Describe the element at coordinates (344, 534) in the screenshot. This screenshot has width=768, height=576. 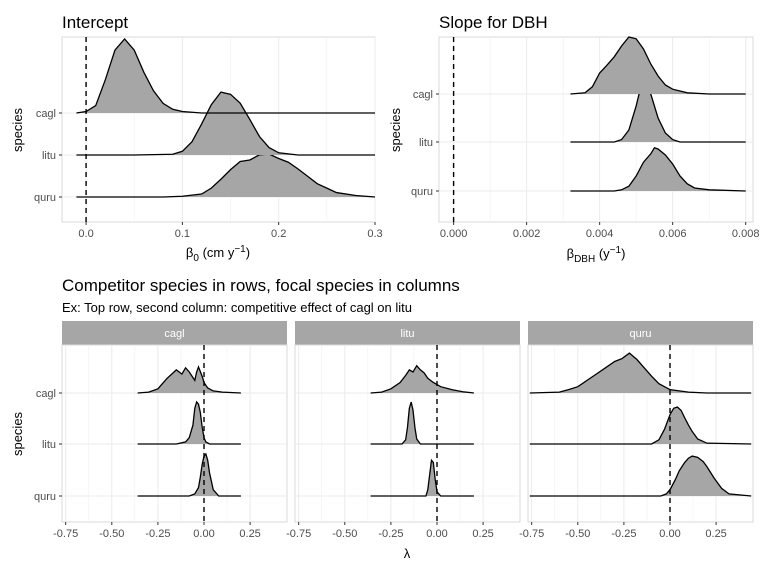
I see `facet-litu-x-tick-label: -0.50` at that location.